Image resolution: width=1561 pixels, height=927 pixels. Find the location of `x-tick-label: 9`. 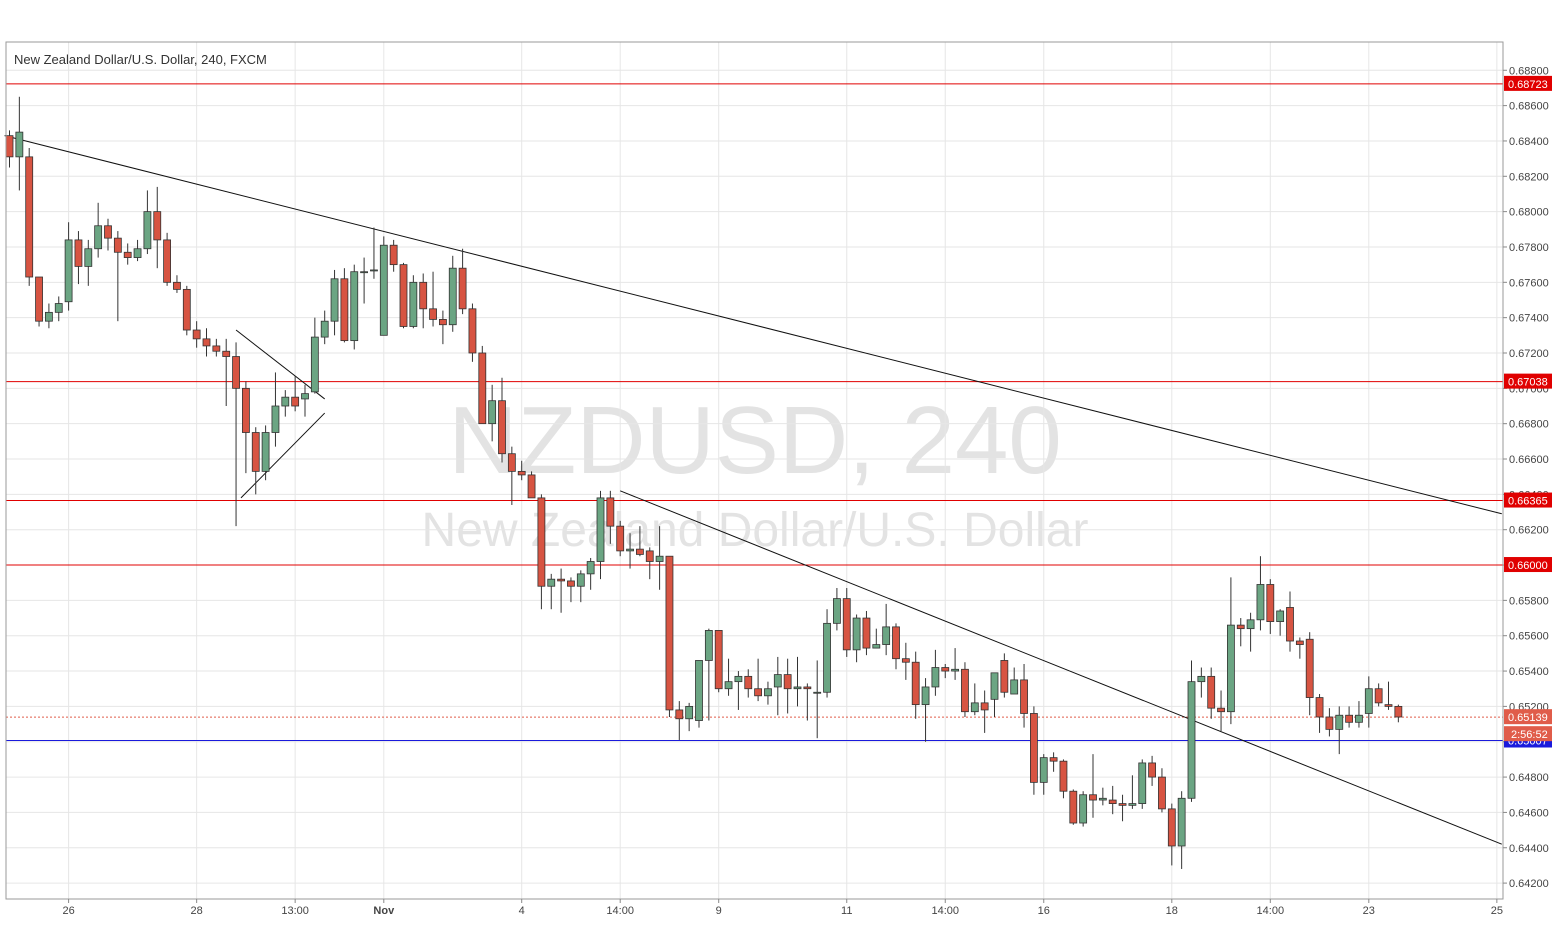

x-tick-label: 9 is located at coordinates (719, 911).